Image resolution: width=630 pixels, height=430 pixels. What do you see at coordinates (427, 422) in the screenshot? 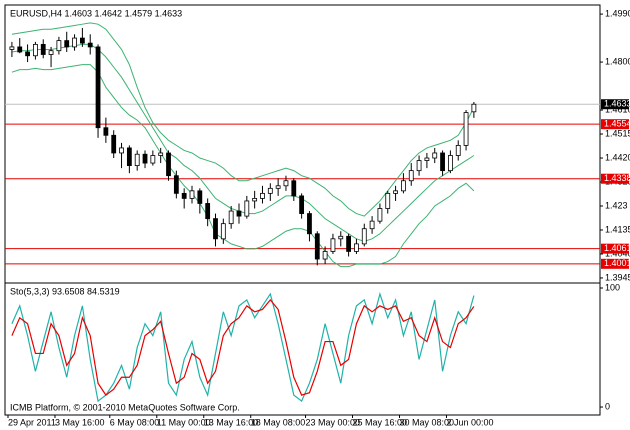
I see `x-tick-label: 30 May 08:00` at bounding box center [427, 422].